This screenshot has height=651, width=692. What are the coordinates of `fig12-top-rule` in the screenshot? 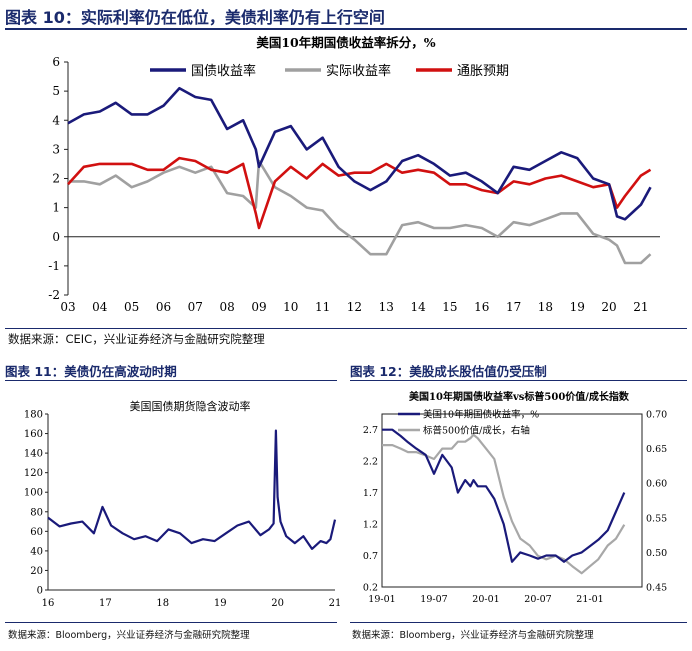 It's located at (518, 380).